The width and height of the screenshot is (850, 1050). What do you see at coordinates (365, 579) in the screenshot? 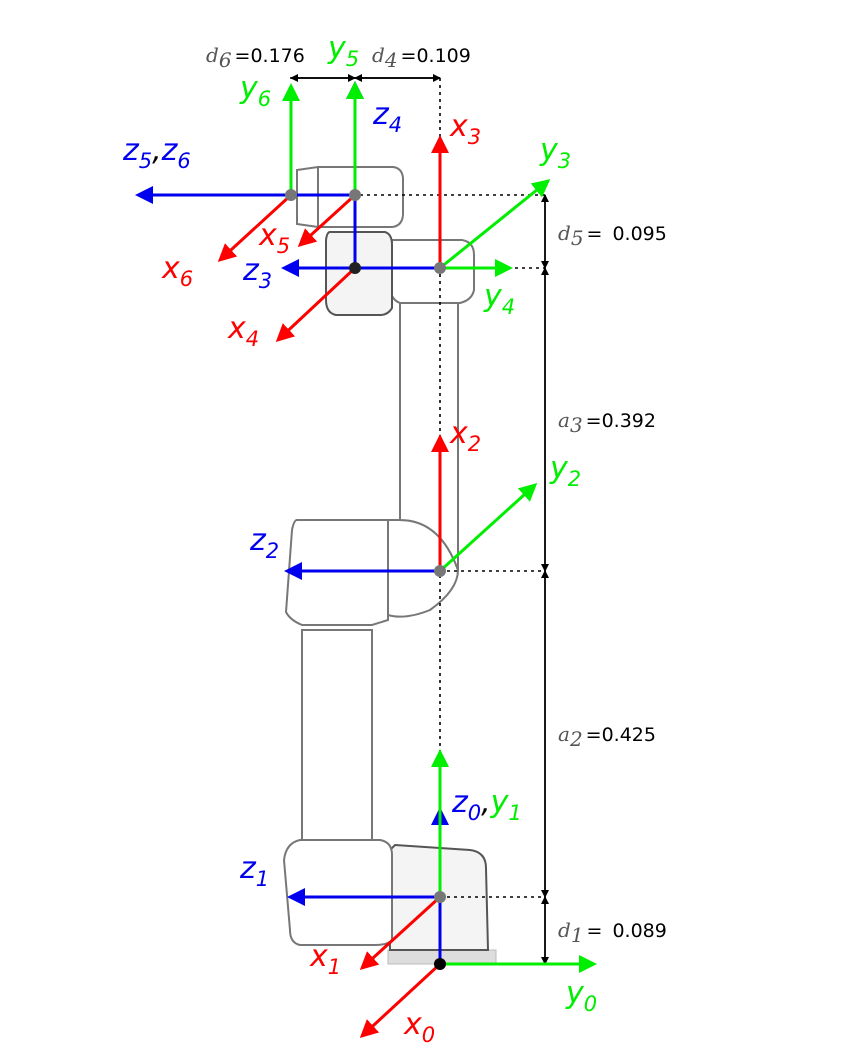
I see `joint-origins` at bounding box center [365, 579].